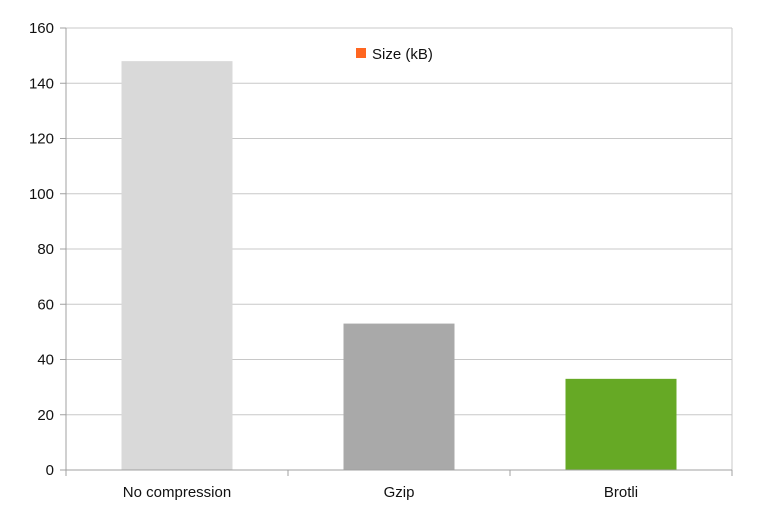 The image size is (772, 512). I want to click on legend-swatch, so click(361, 53).